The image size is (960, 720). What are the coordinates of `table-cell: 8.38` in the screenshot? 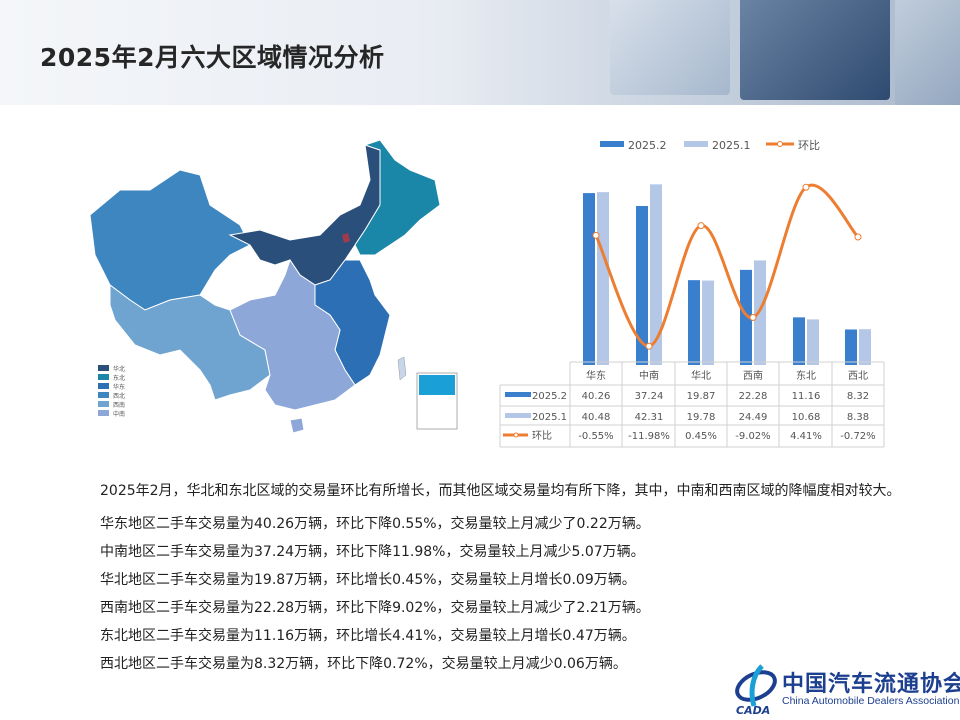 It's located at (858, 417).